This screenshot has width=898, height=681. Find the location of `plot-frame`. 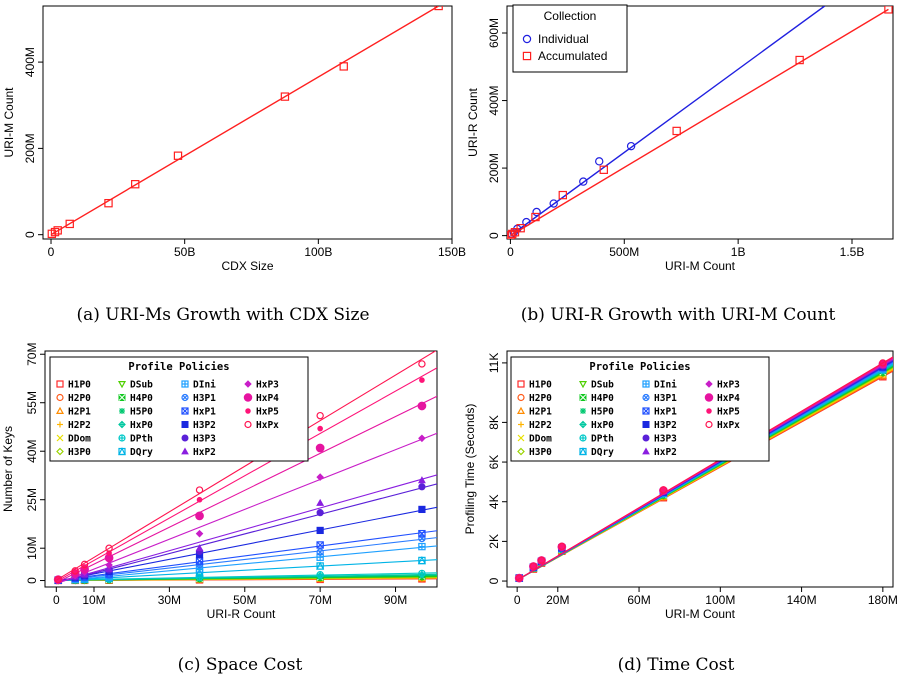

plot-frame is located at coordinates (700, 122).